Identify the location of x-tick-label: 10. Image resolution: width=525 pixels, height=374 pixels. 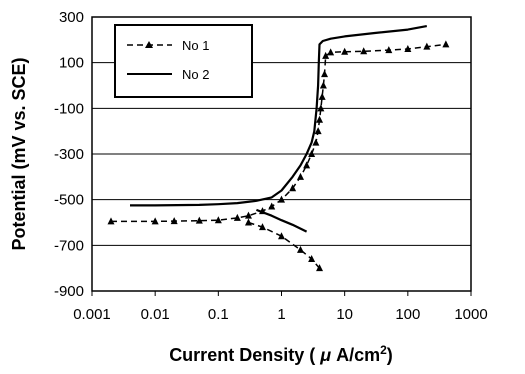
(344, 314).